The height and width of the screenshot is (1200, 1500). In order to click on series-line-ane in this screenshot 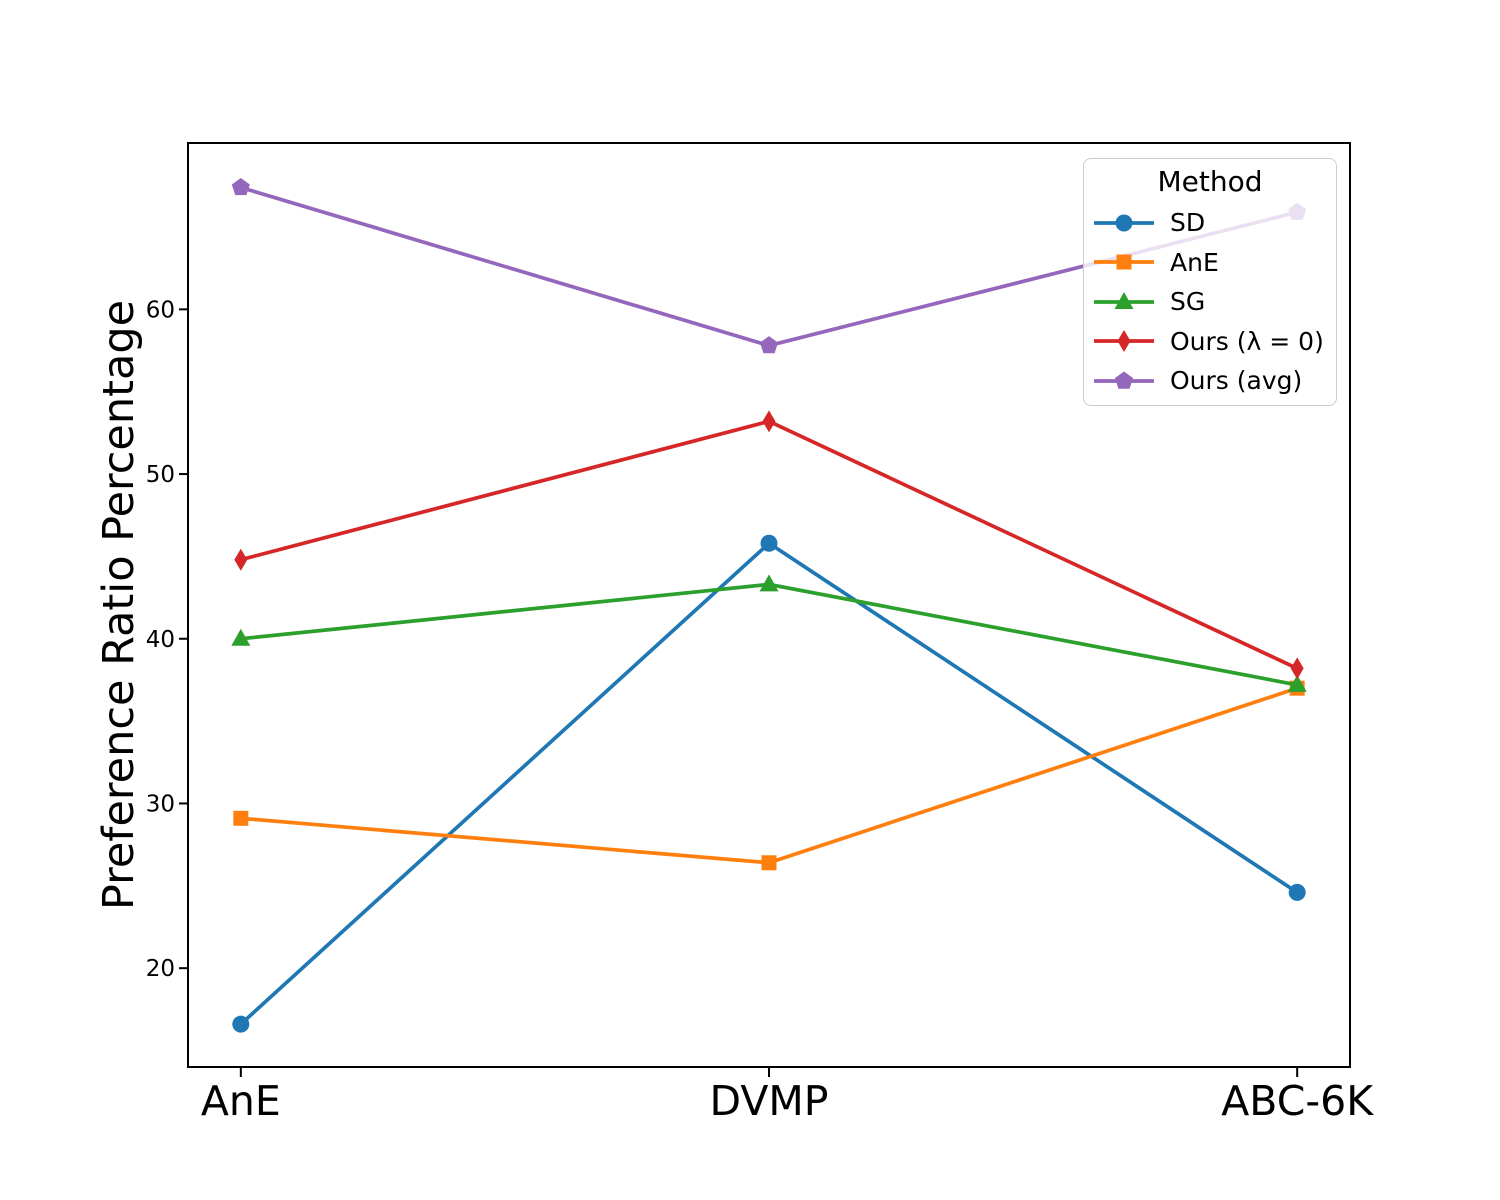, I will do `click(769, 775)`.